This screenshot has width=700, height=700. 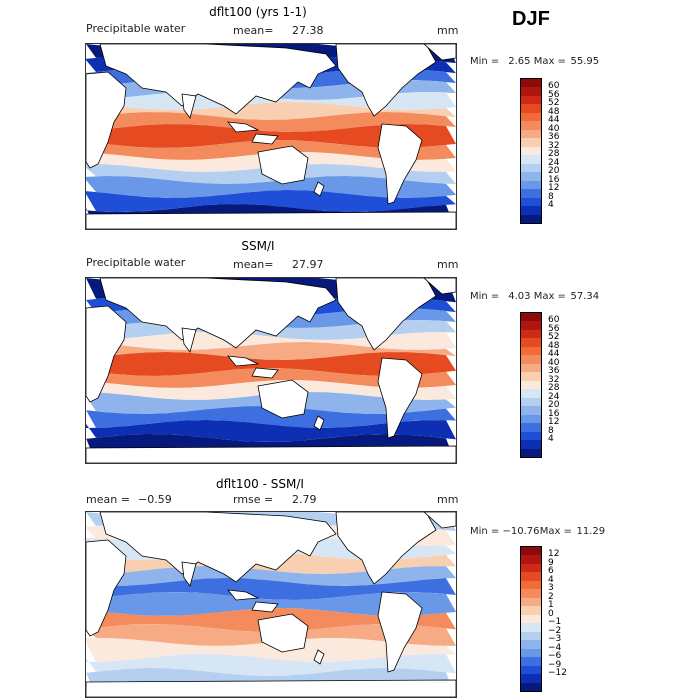 What do you see at coordinates (554, 120) in the screenshot?
I see `colorbar-tick-label: 44` at bounding box center [554, 120].